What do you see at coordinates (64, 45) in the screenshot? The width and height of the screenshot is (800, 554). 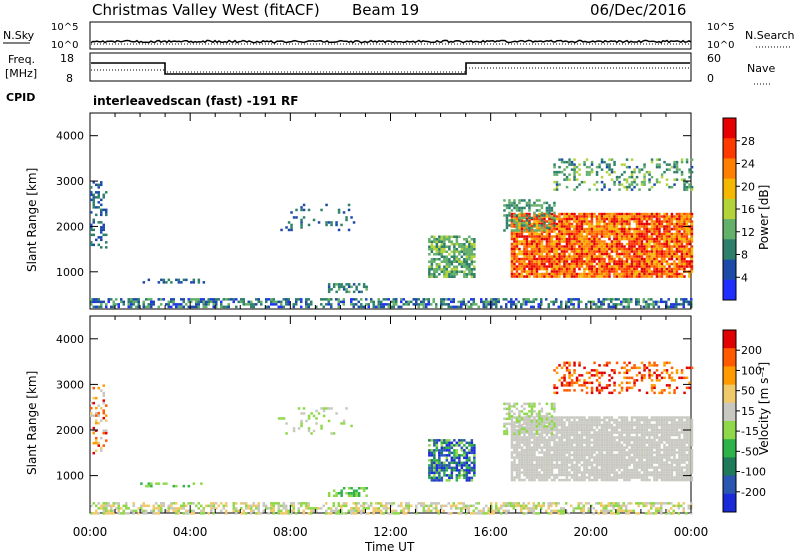 I see `noise-tick-low-left: 10^0` at bounding box center [64, 45].